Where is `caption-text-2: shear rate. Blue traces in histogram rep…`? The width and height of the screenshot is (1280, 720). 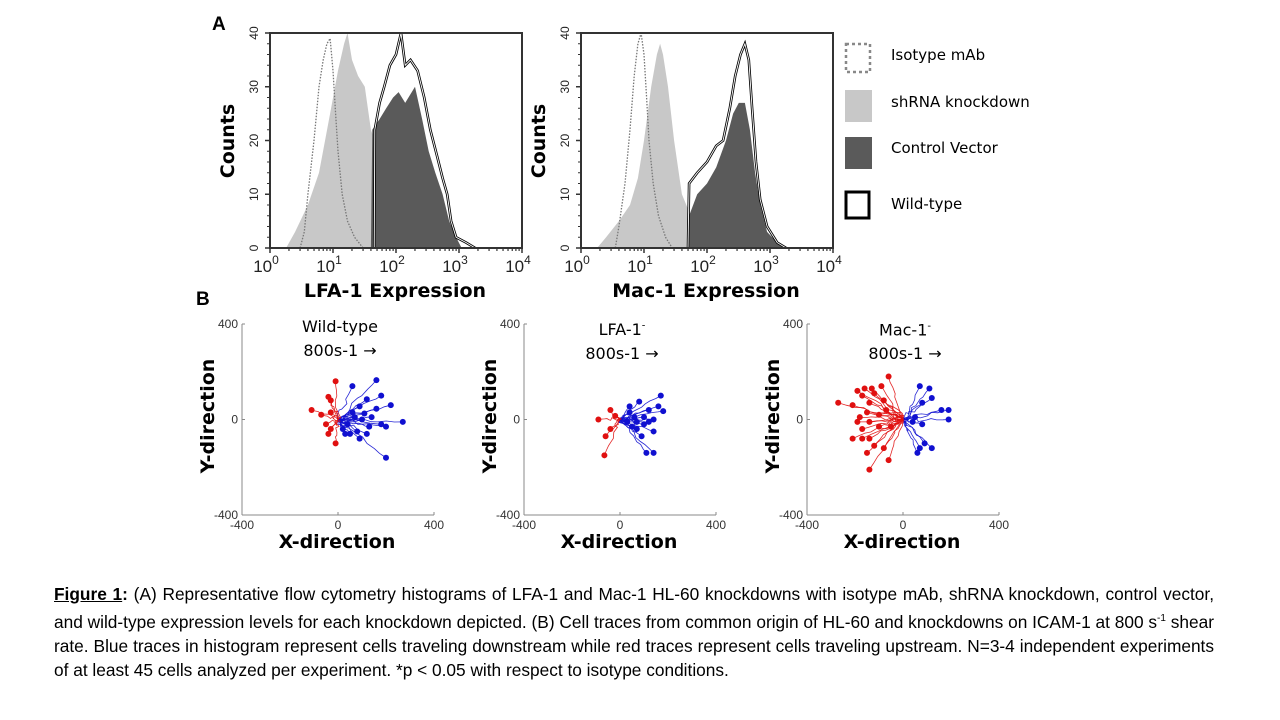
caption-text-2: shear rate. Blue traces in histogram rep… is located at coordinates (634, 646).